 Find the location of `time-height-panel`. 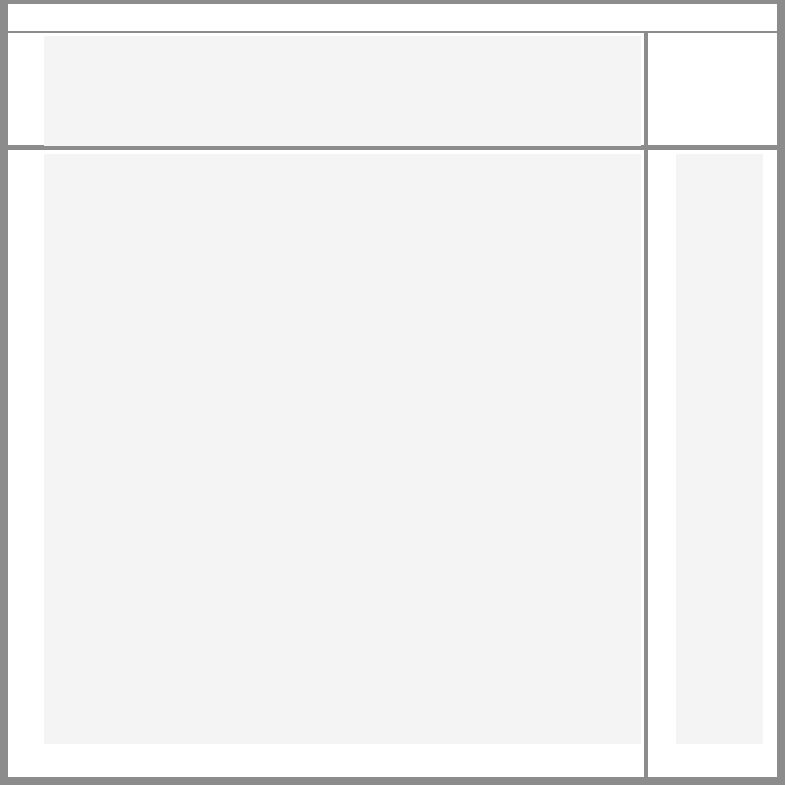

time-height-panel is located at coordinates (326, 89).